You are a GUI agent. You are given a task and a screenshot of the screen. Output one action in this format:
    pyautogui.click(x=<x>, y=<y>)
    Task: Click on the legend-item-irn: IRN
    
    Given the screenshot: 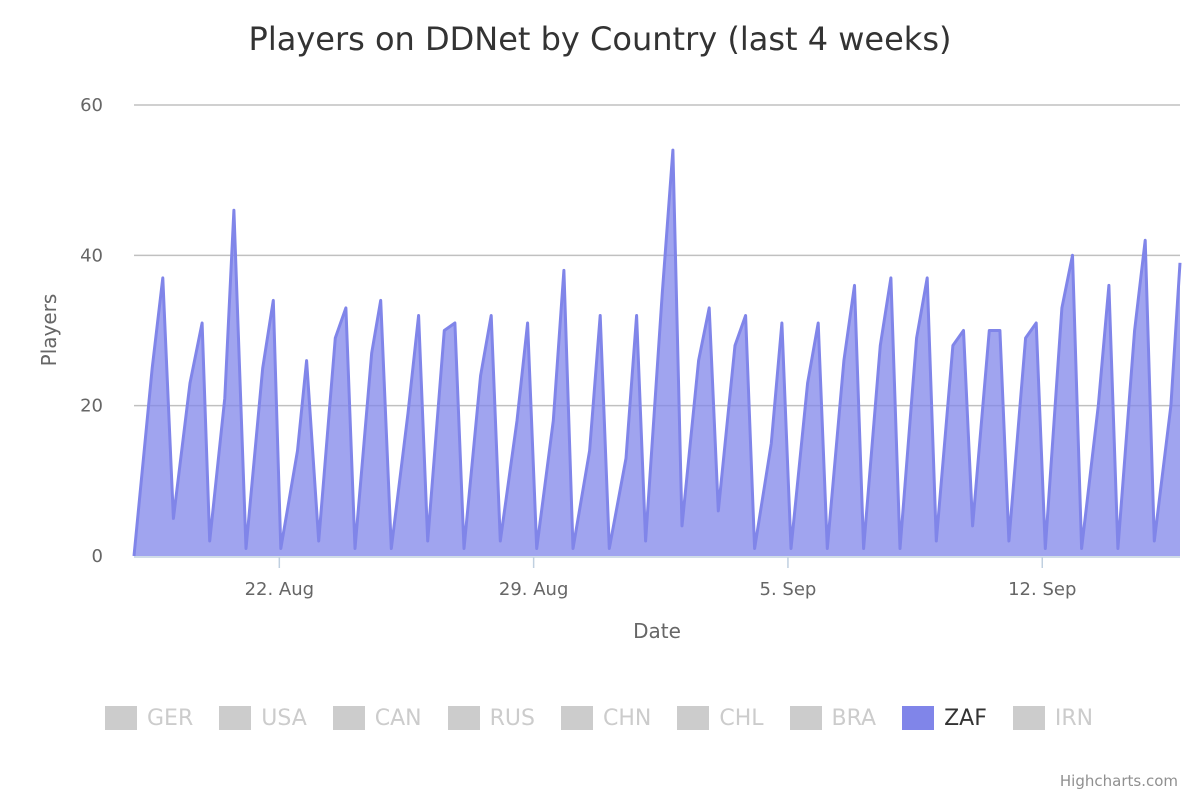 What is the action you would take?
    pyautogui.click(x=1053, y=718)
    